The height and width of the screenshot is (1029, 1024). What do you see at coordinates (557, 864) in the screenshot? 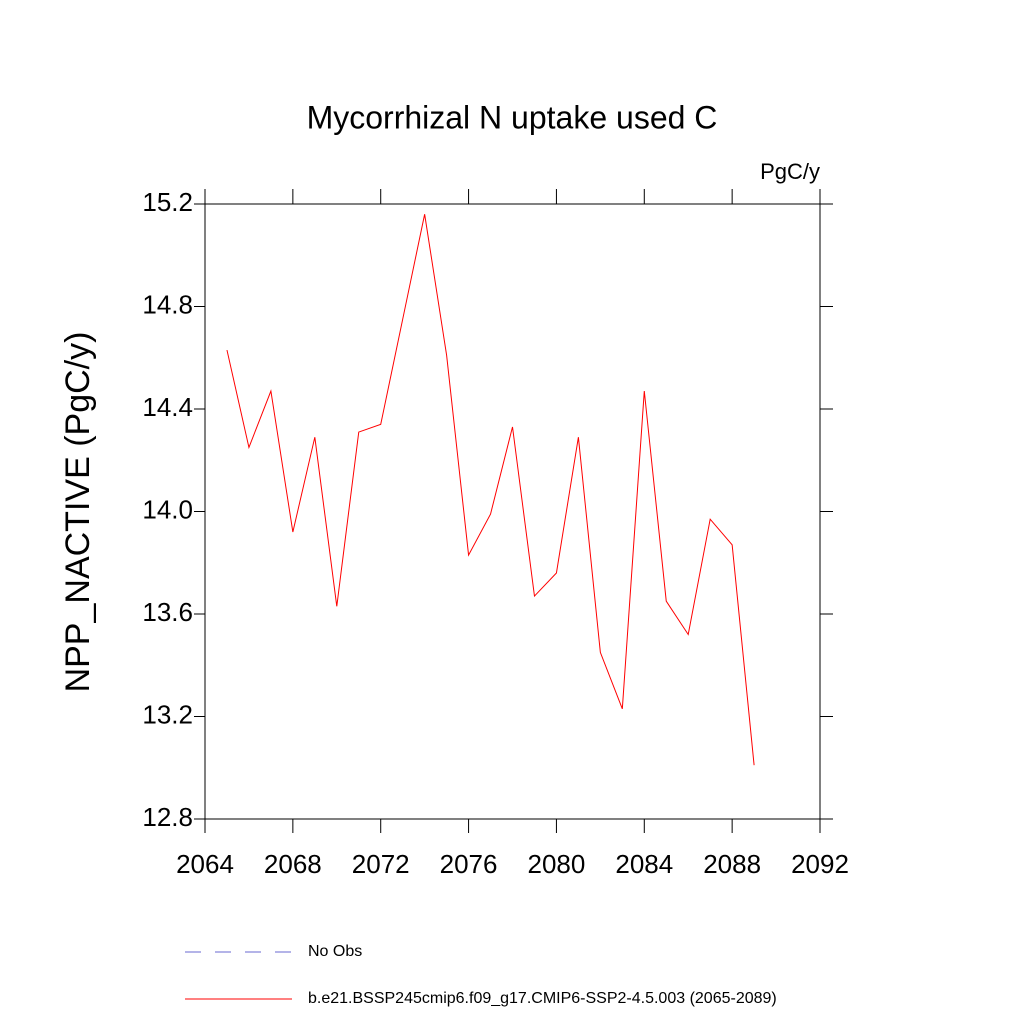
I see `x-tick-label: 2080` at bounding box center [557, 864].